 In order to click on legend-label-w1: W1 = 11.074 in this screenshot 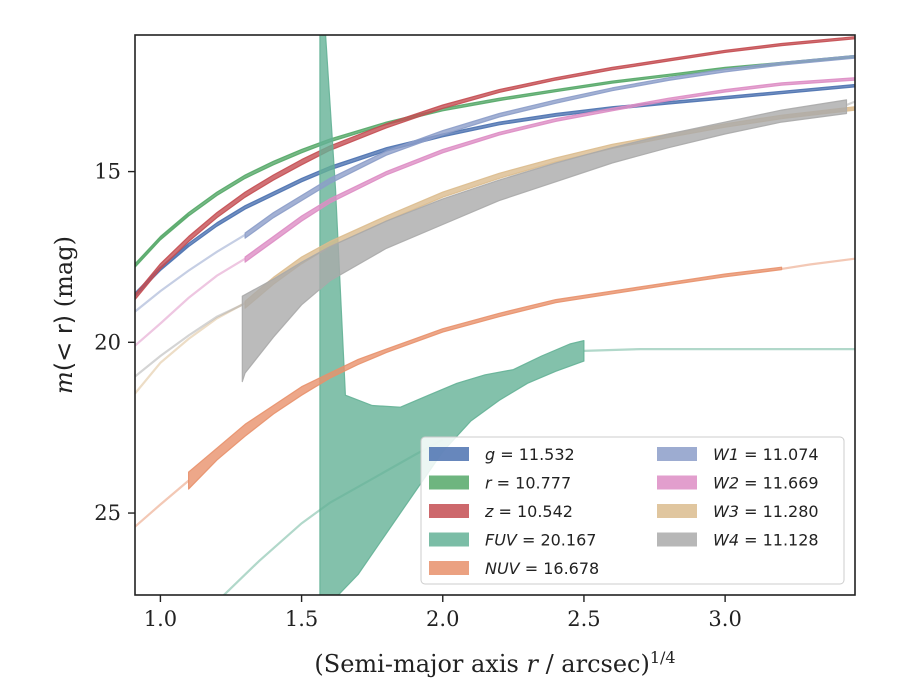, I will do `click(766, 454)`.